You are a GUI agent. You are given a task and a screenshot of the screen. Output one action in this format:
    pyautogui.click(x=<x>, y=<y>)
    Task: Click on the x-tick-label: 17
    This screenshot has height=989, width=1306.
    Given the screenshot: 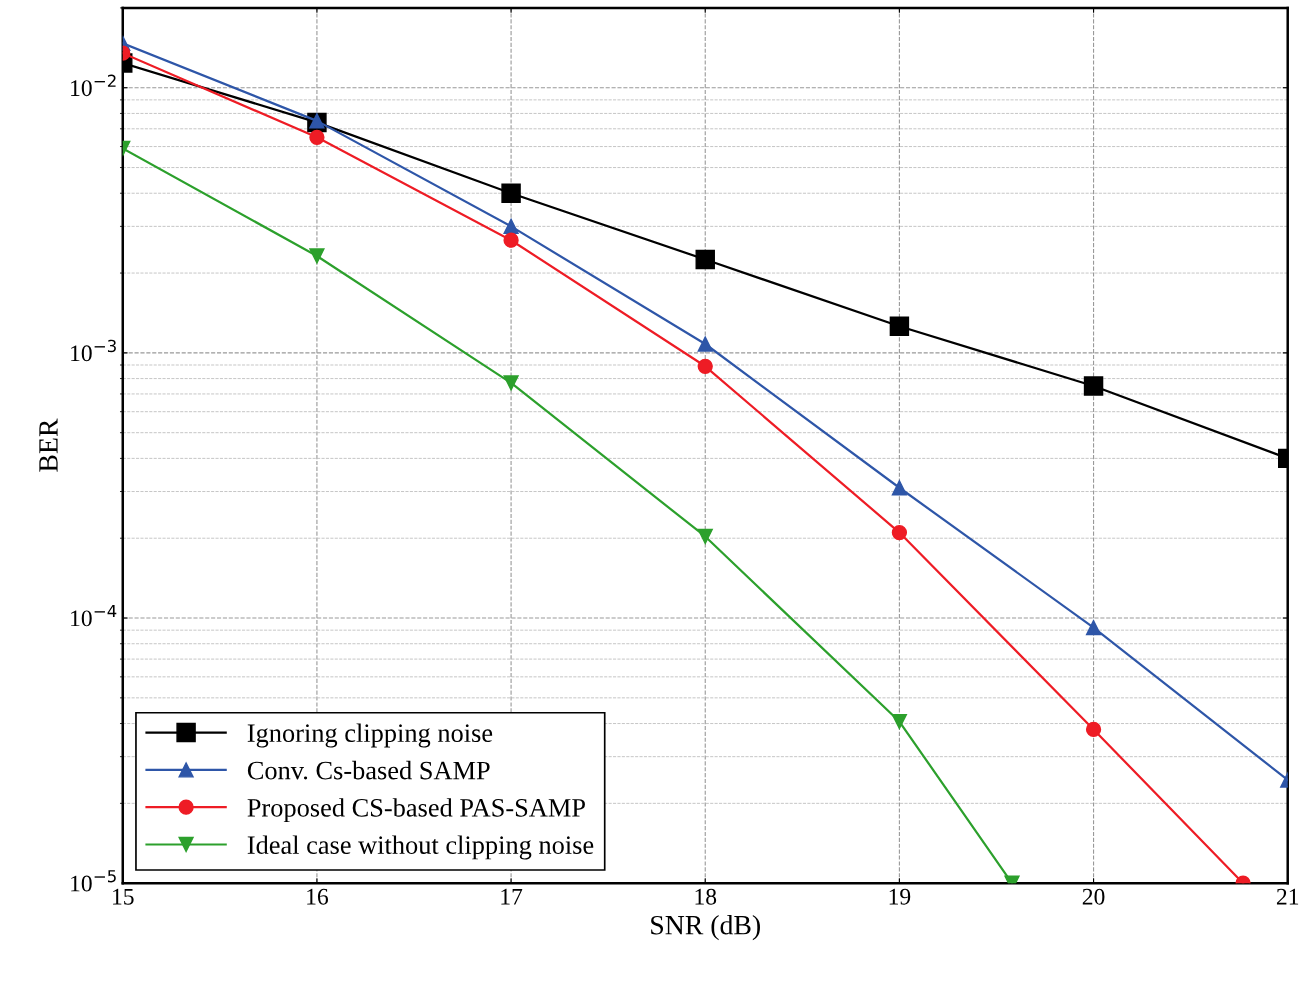 What is the action you would take?
    pyautogui.click(x=512, y=896)
    